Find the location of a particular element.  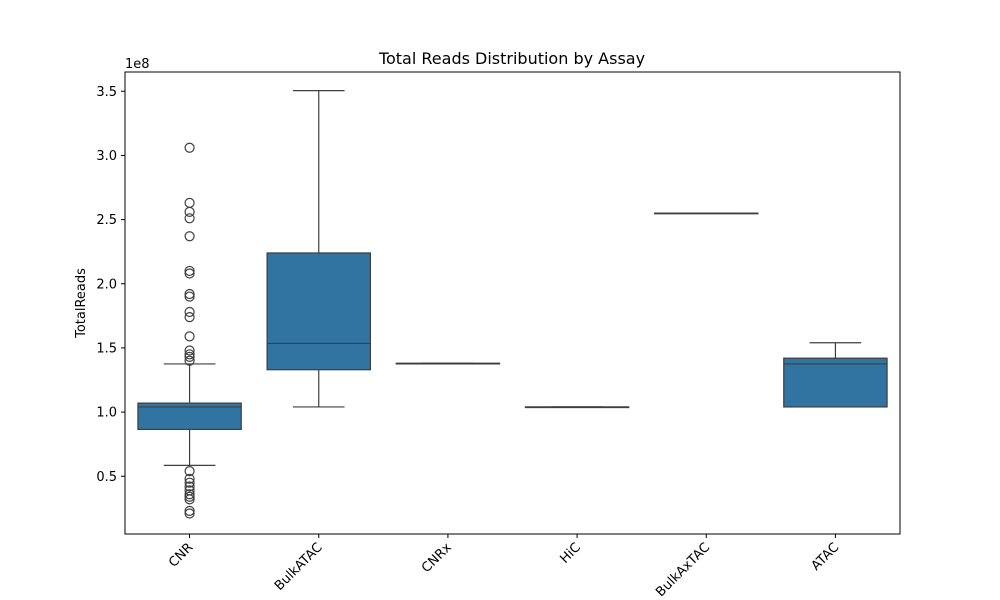

box-group-bulkatac is located at coordinates (319, 249).